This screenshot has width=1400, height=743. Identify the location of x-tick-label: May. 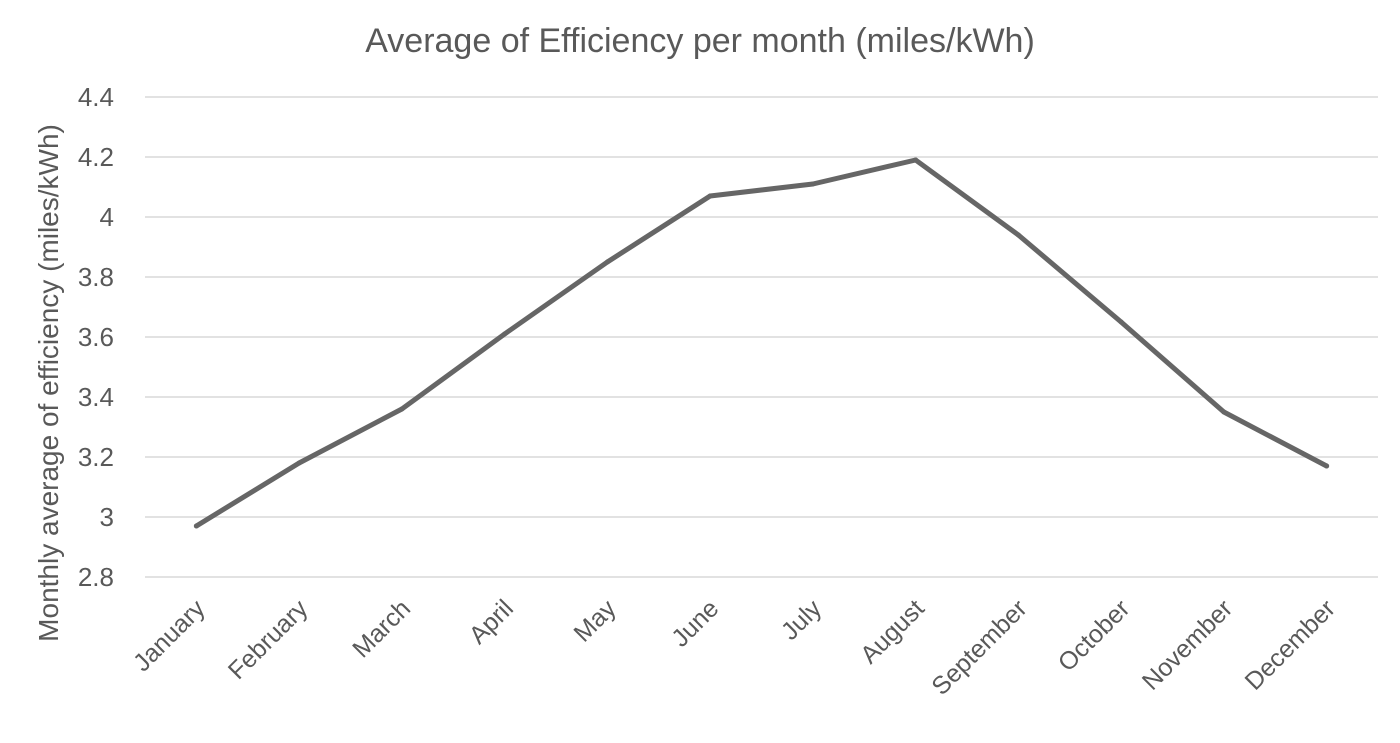
(595, 621).